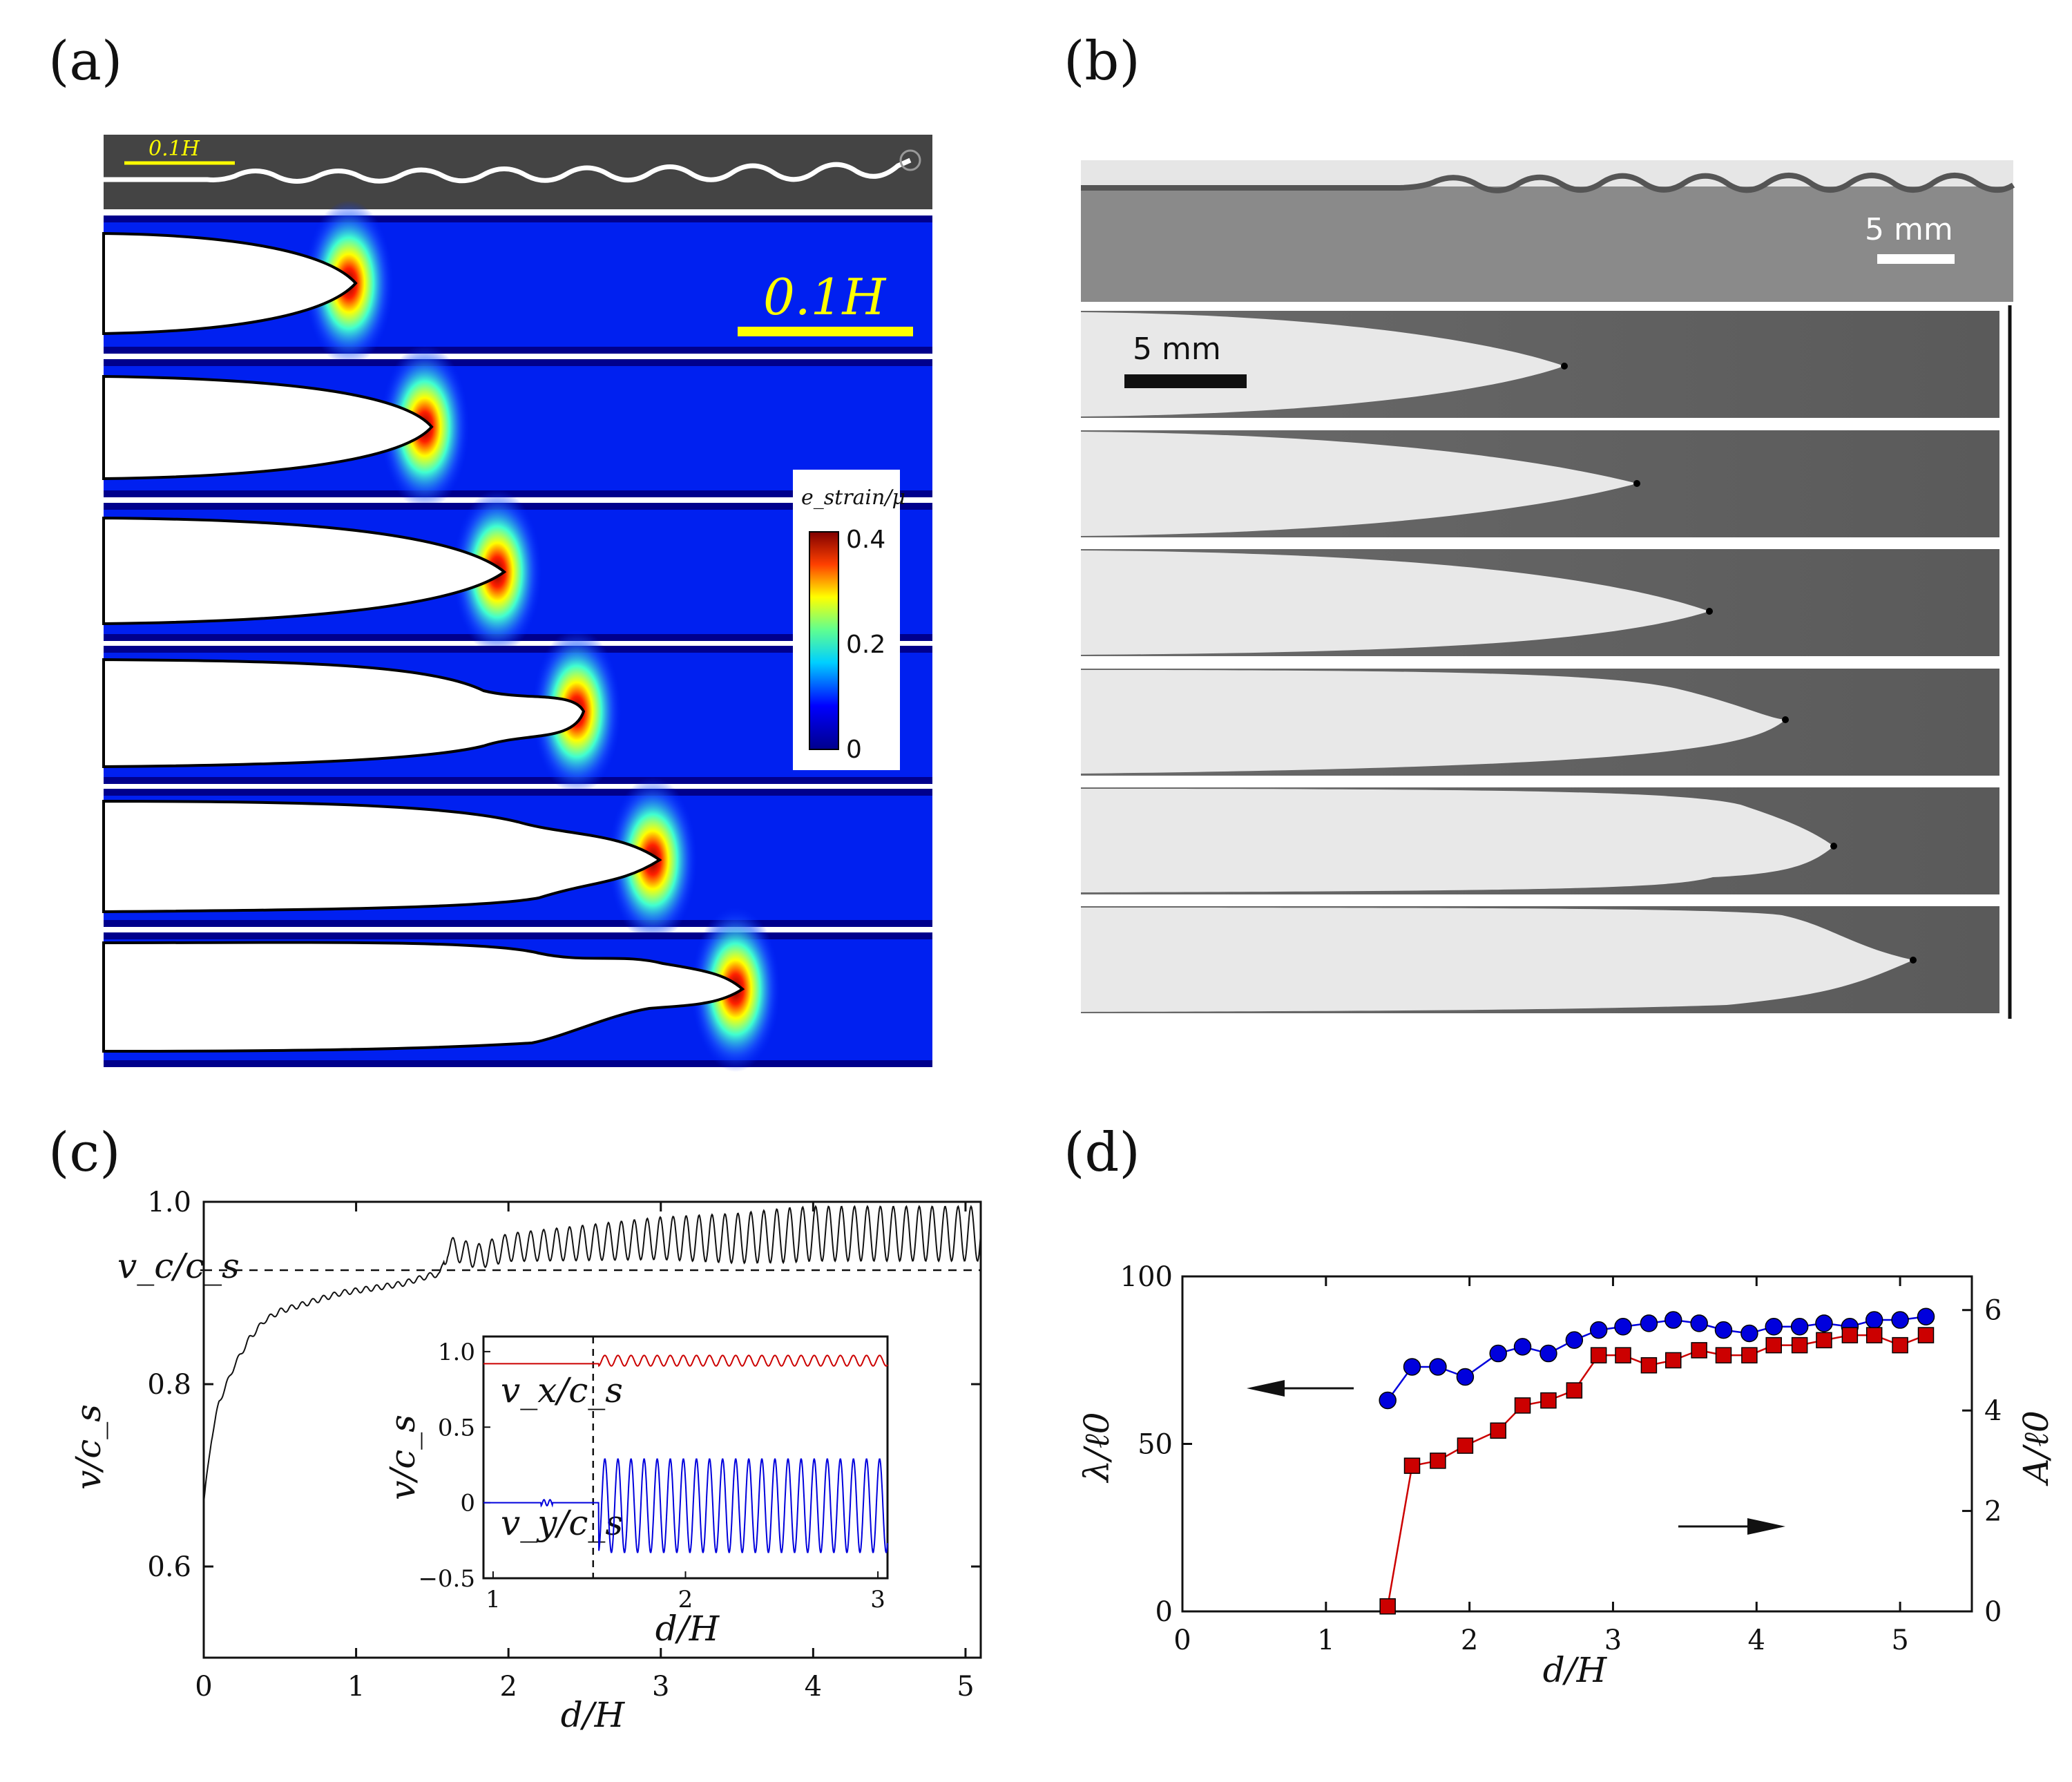  What do you see at coordinates (1097, 1447) in the screenshot?
I see `panel-d-ylabel-left: λ/ℓ0` at bounding box center [1097, 1447].